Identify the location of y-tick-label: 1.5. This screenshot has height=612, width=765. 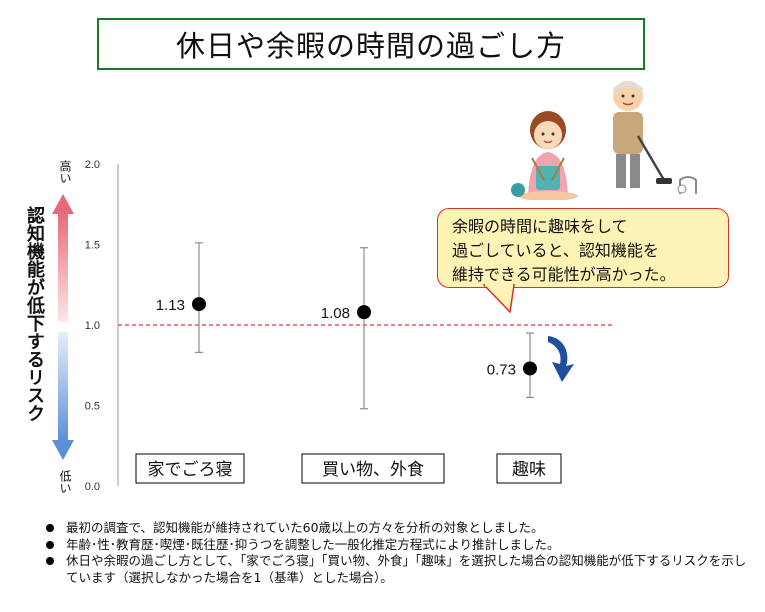
(92, 246).